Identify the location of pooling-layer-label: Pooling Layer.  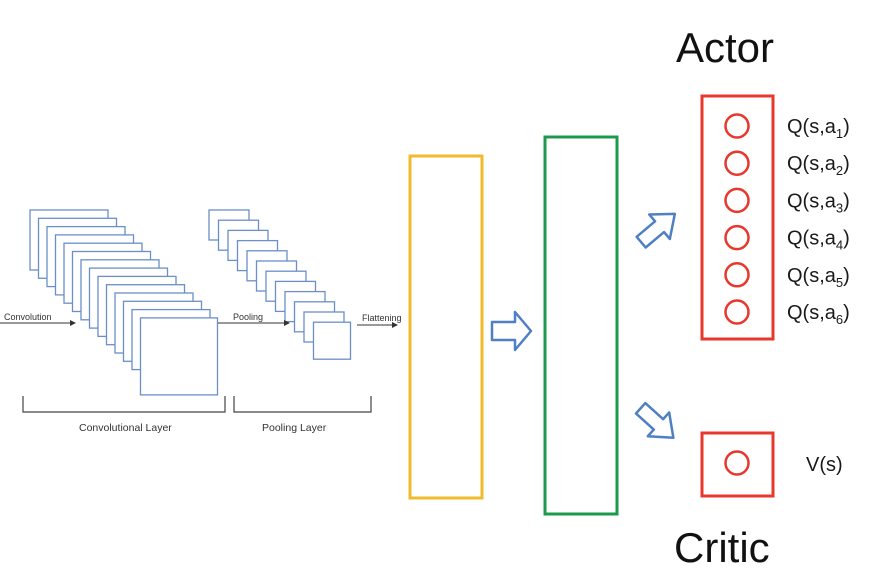
(294, 428).